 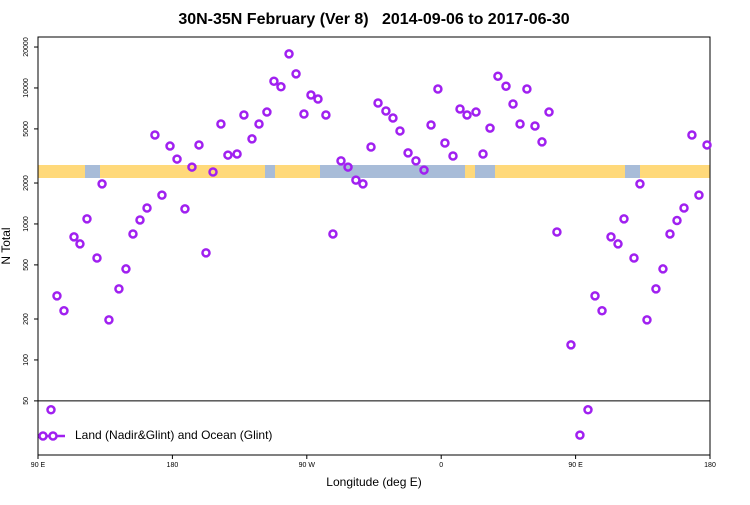 I want to click on y-tick-label: 5000, so click(x=26, y=129).